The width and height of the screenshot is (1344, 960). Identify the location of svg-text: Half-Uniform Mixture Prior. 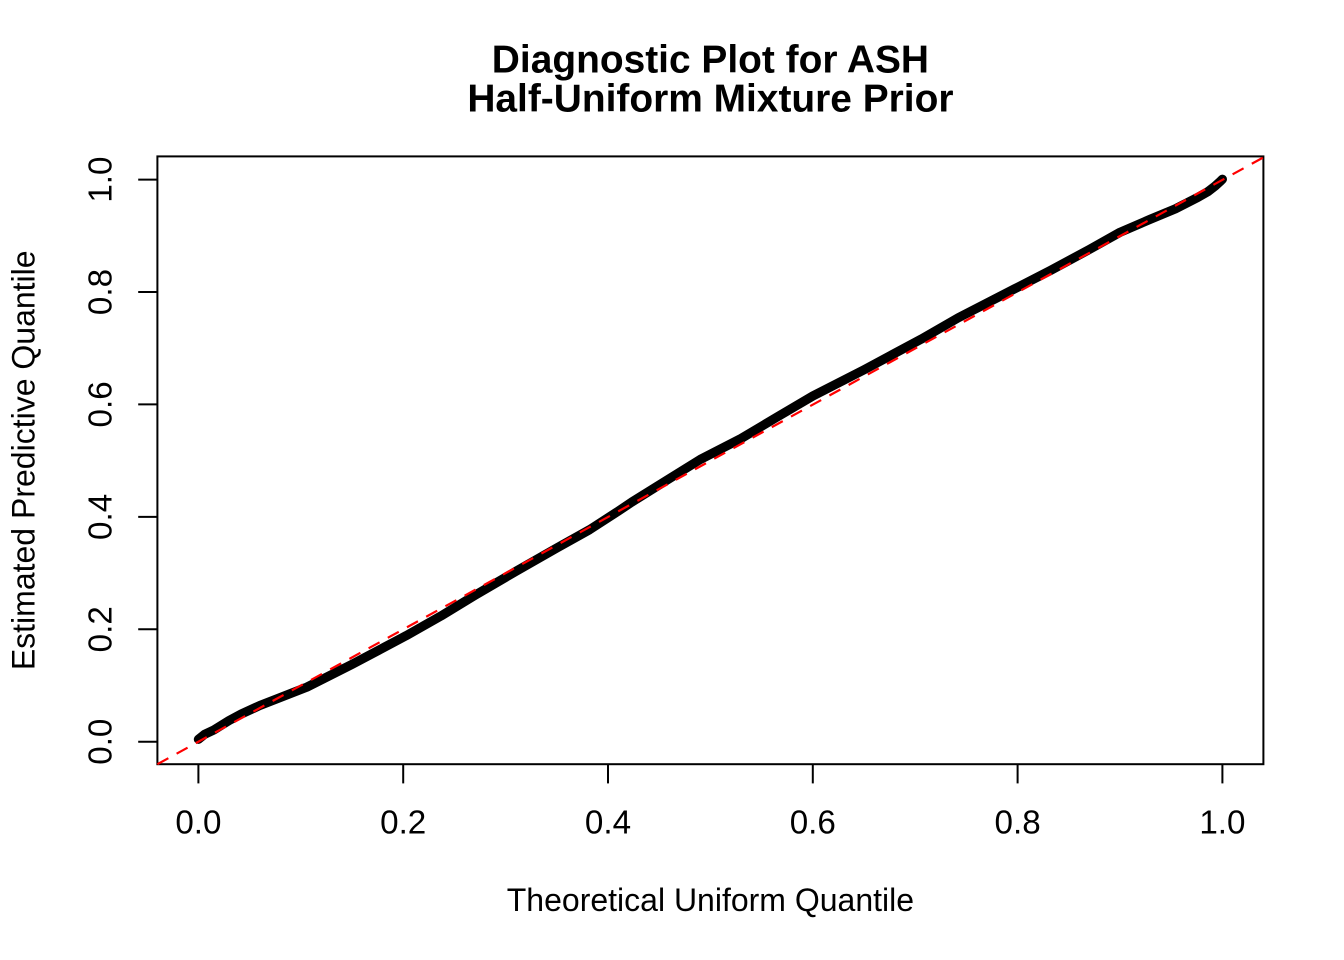
(710, 99).